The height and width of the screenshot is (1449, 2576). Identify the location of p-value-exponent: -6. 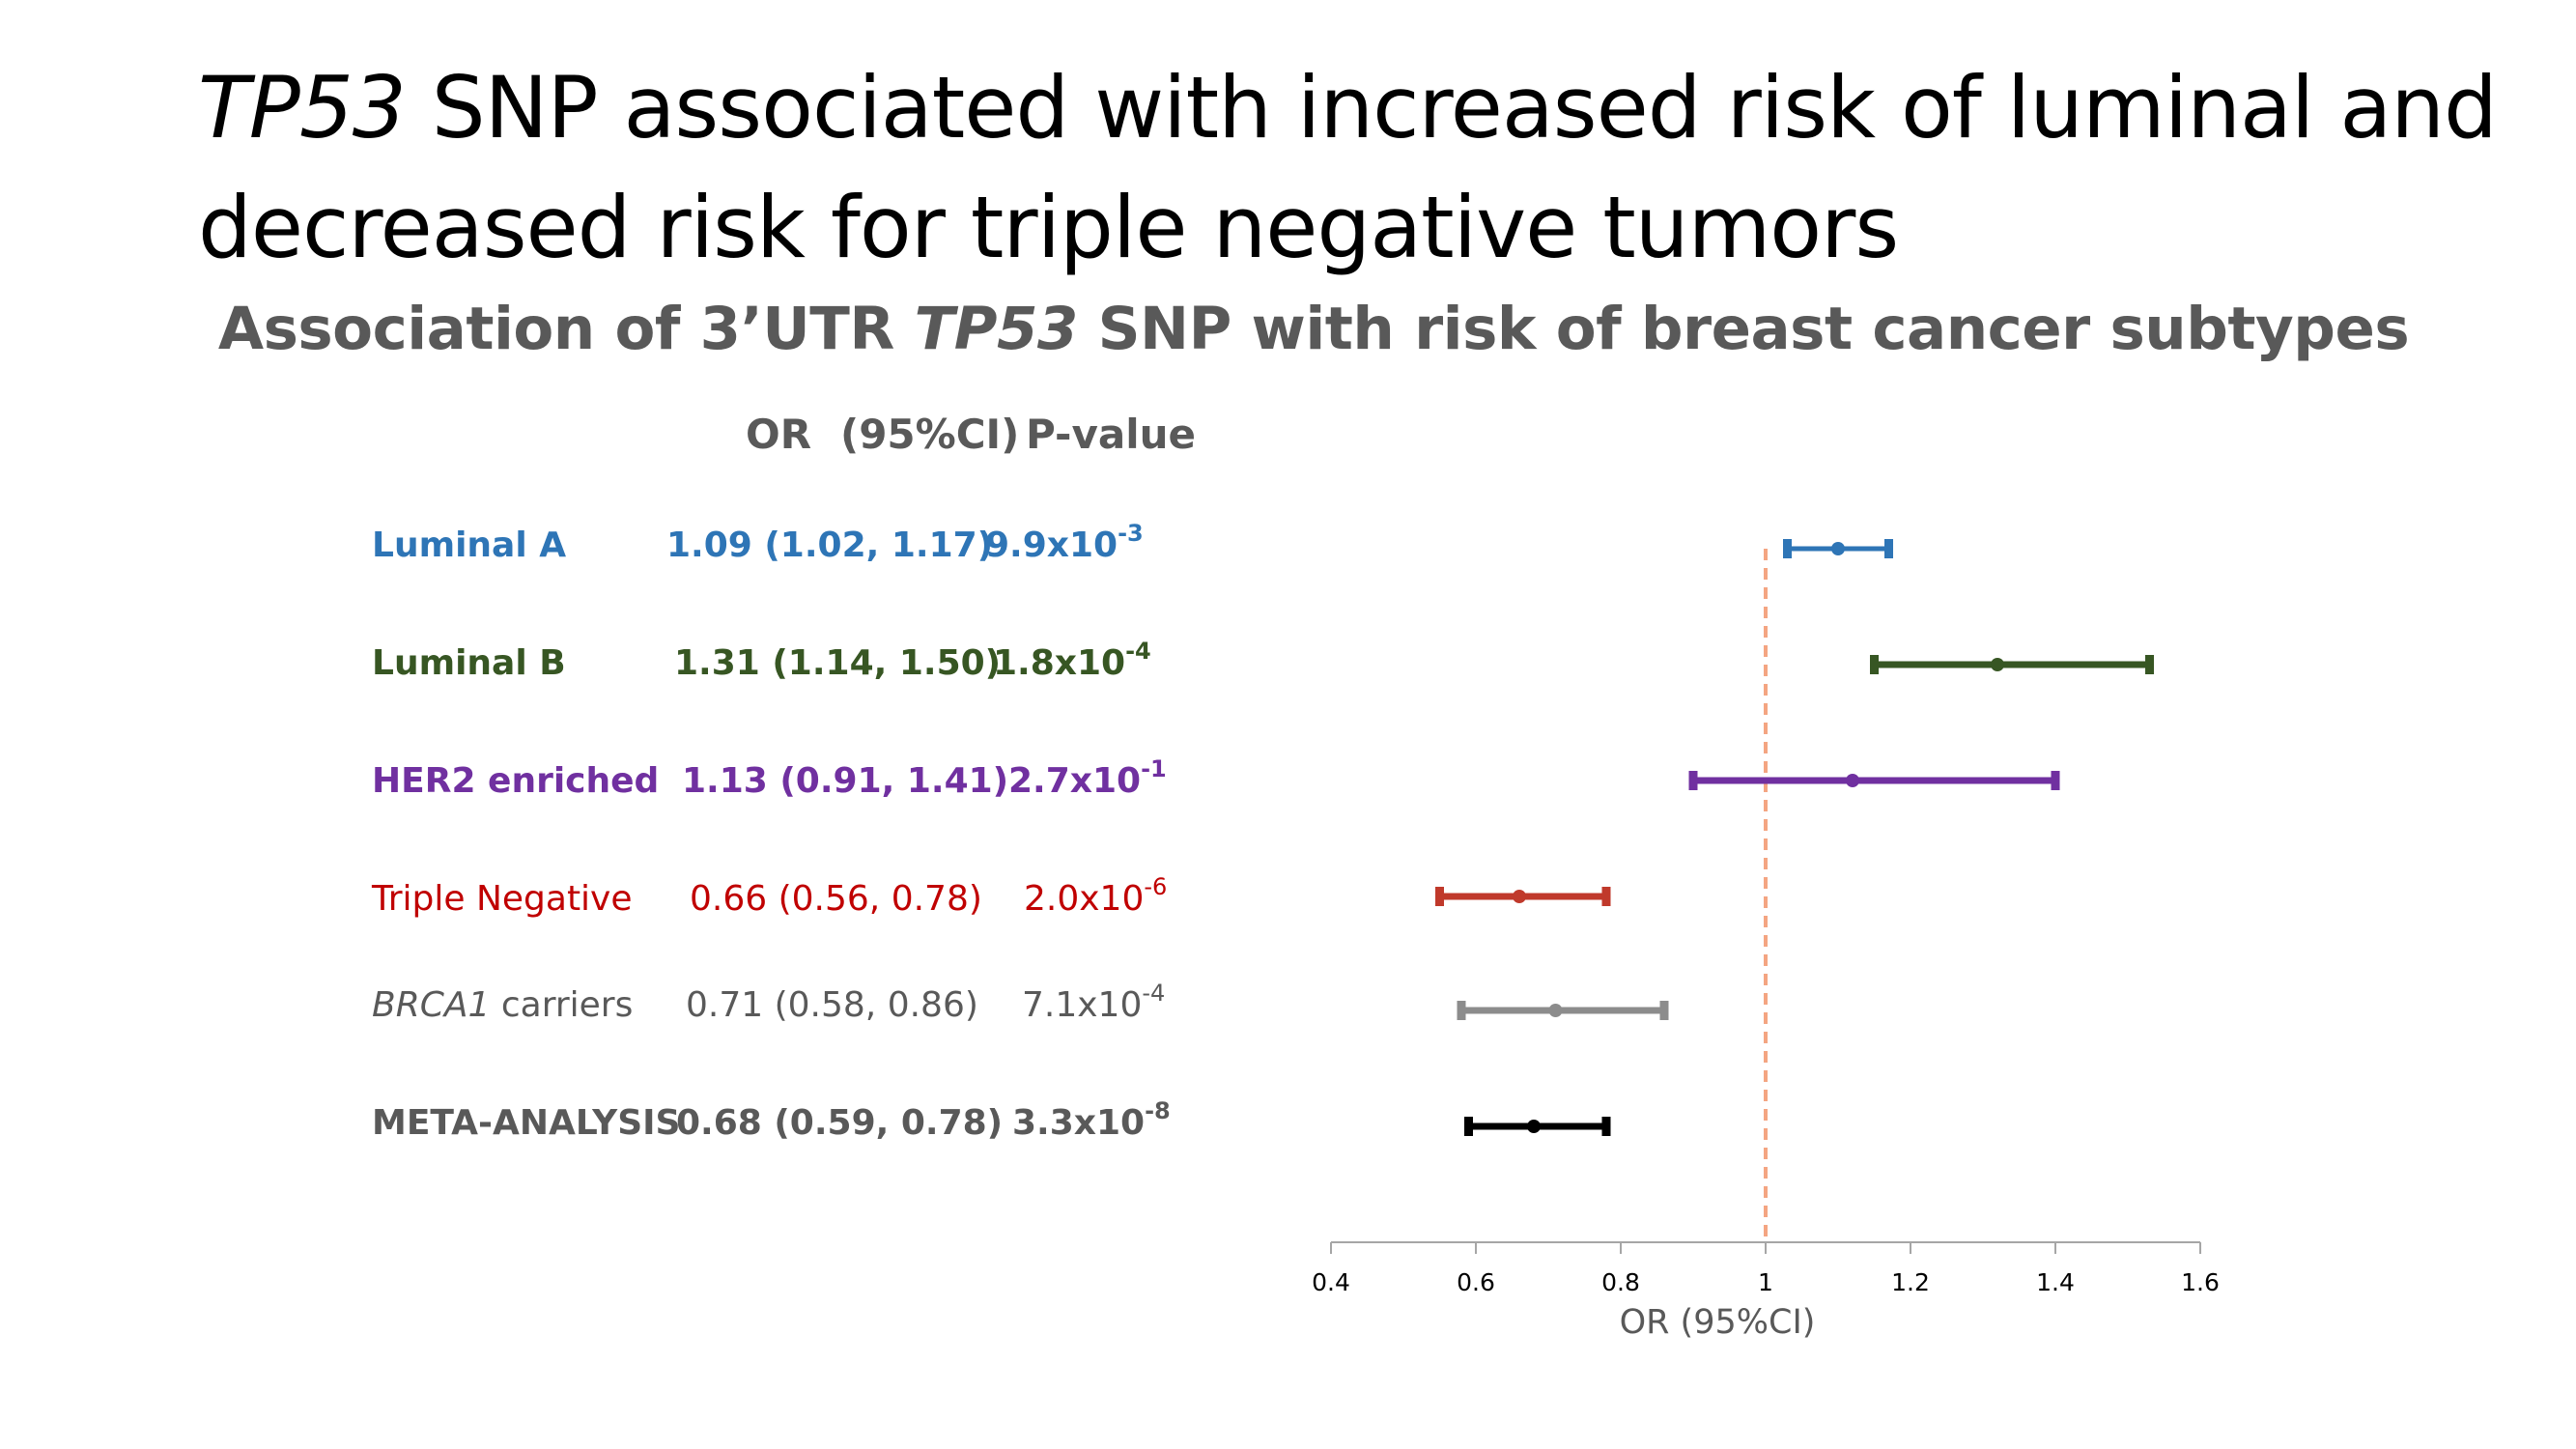
(1156, 886).